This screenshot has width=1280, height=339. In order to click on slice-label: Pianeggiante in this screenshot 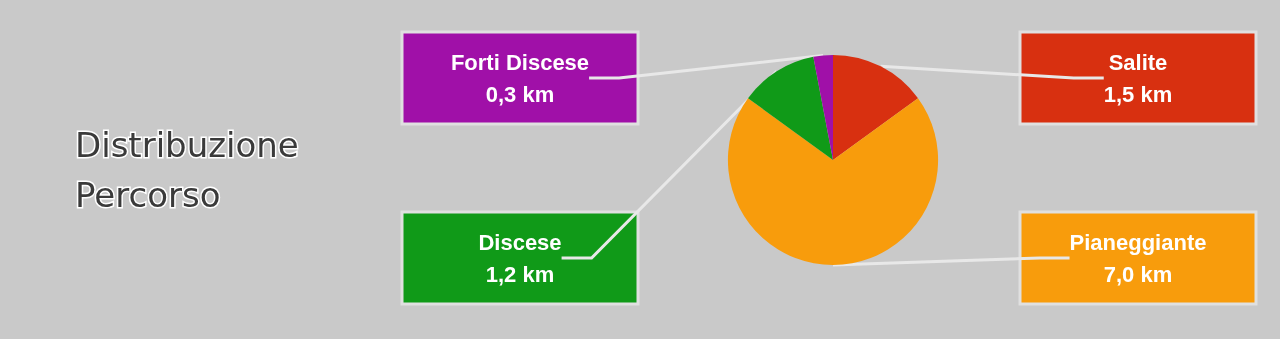, I will do `click(1138, 242)`.